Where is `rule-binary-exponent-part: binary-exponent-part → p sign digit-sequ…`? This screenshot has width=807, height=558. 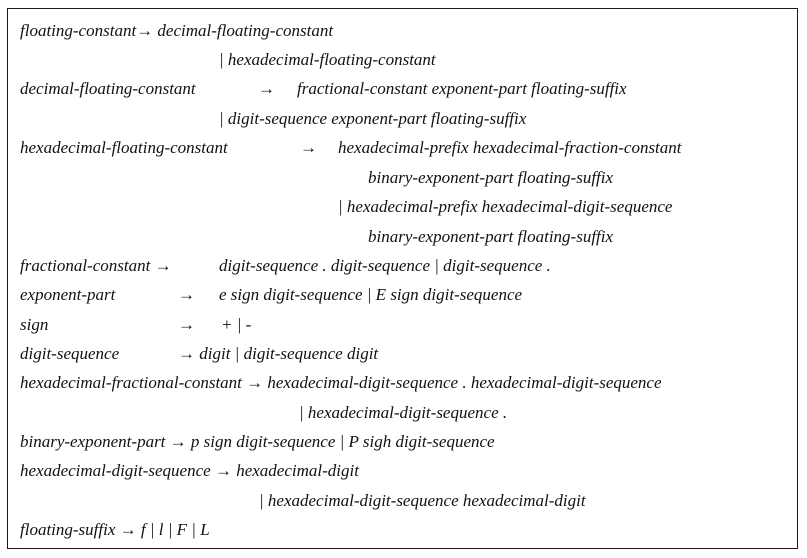
rule-binary-exponent-part: binary-exponent-part → p sign digit-sequ… is located at coordinates (257, 441).